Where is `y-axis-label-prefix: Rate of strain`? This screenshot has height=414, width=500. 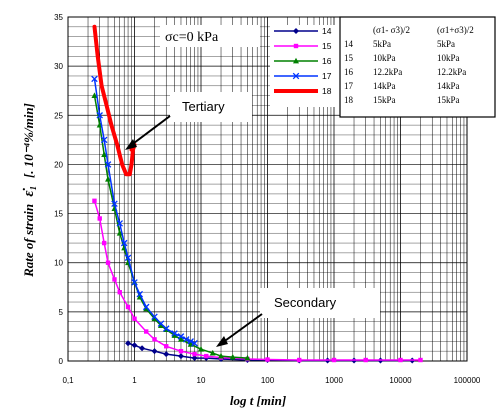 y-axis-label-prefix: Rate of strain is located at coordinates (28, 241).